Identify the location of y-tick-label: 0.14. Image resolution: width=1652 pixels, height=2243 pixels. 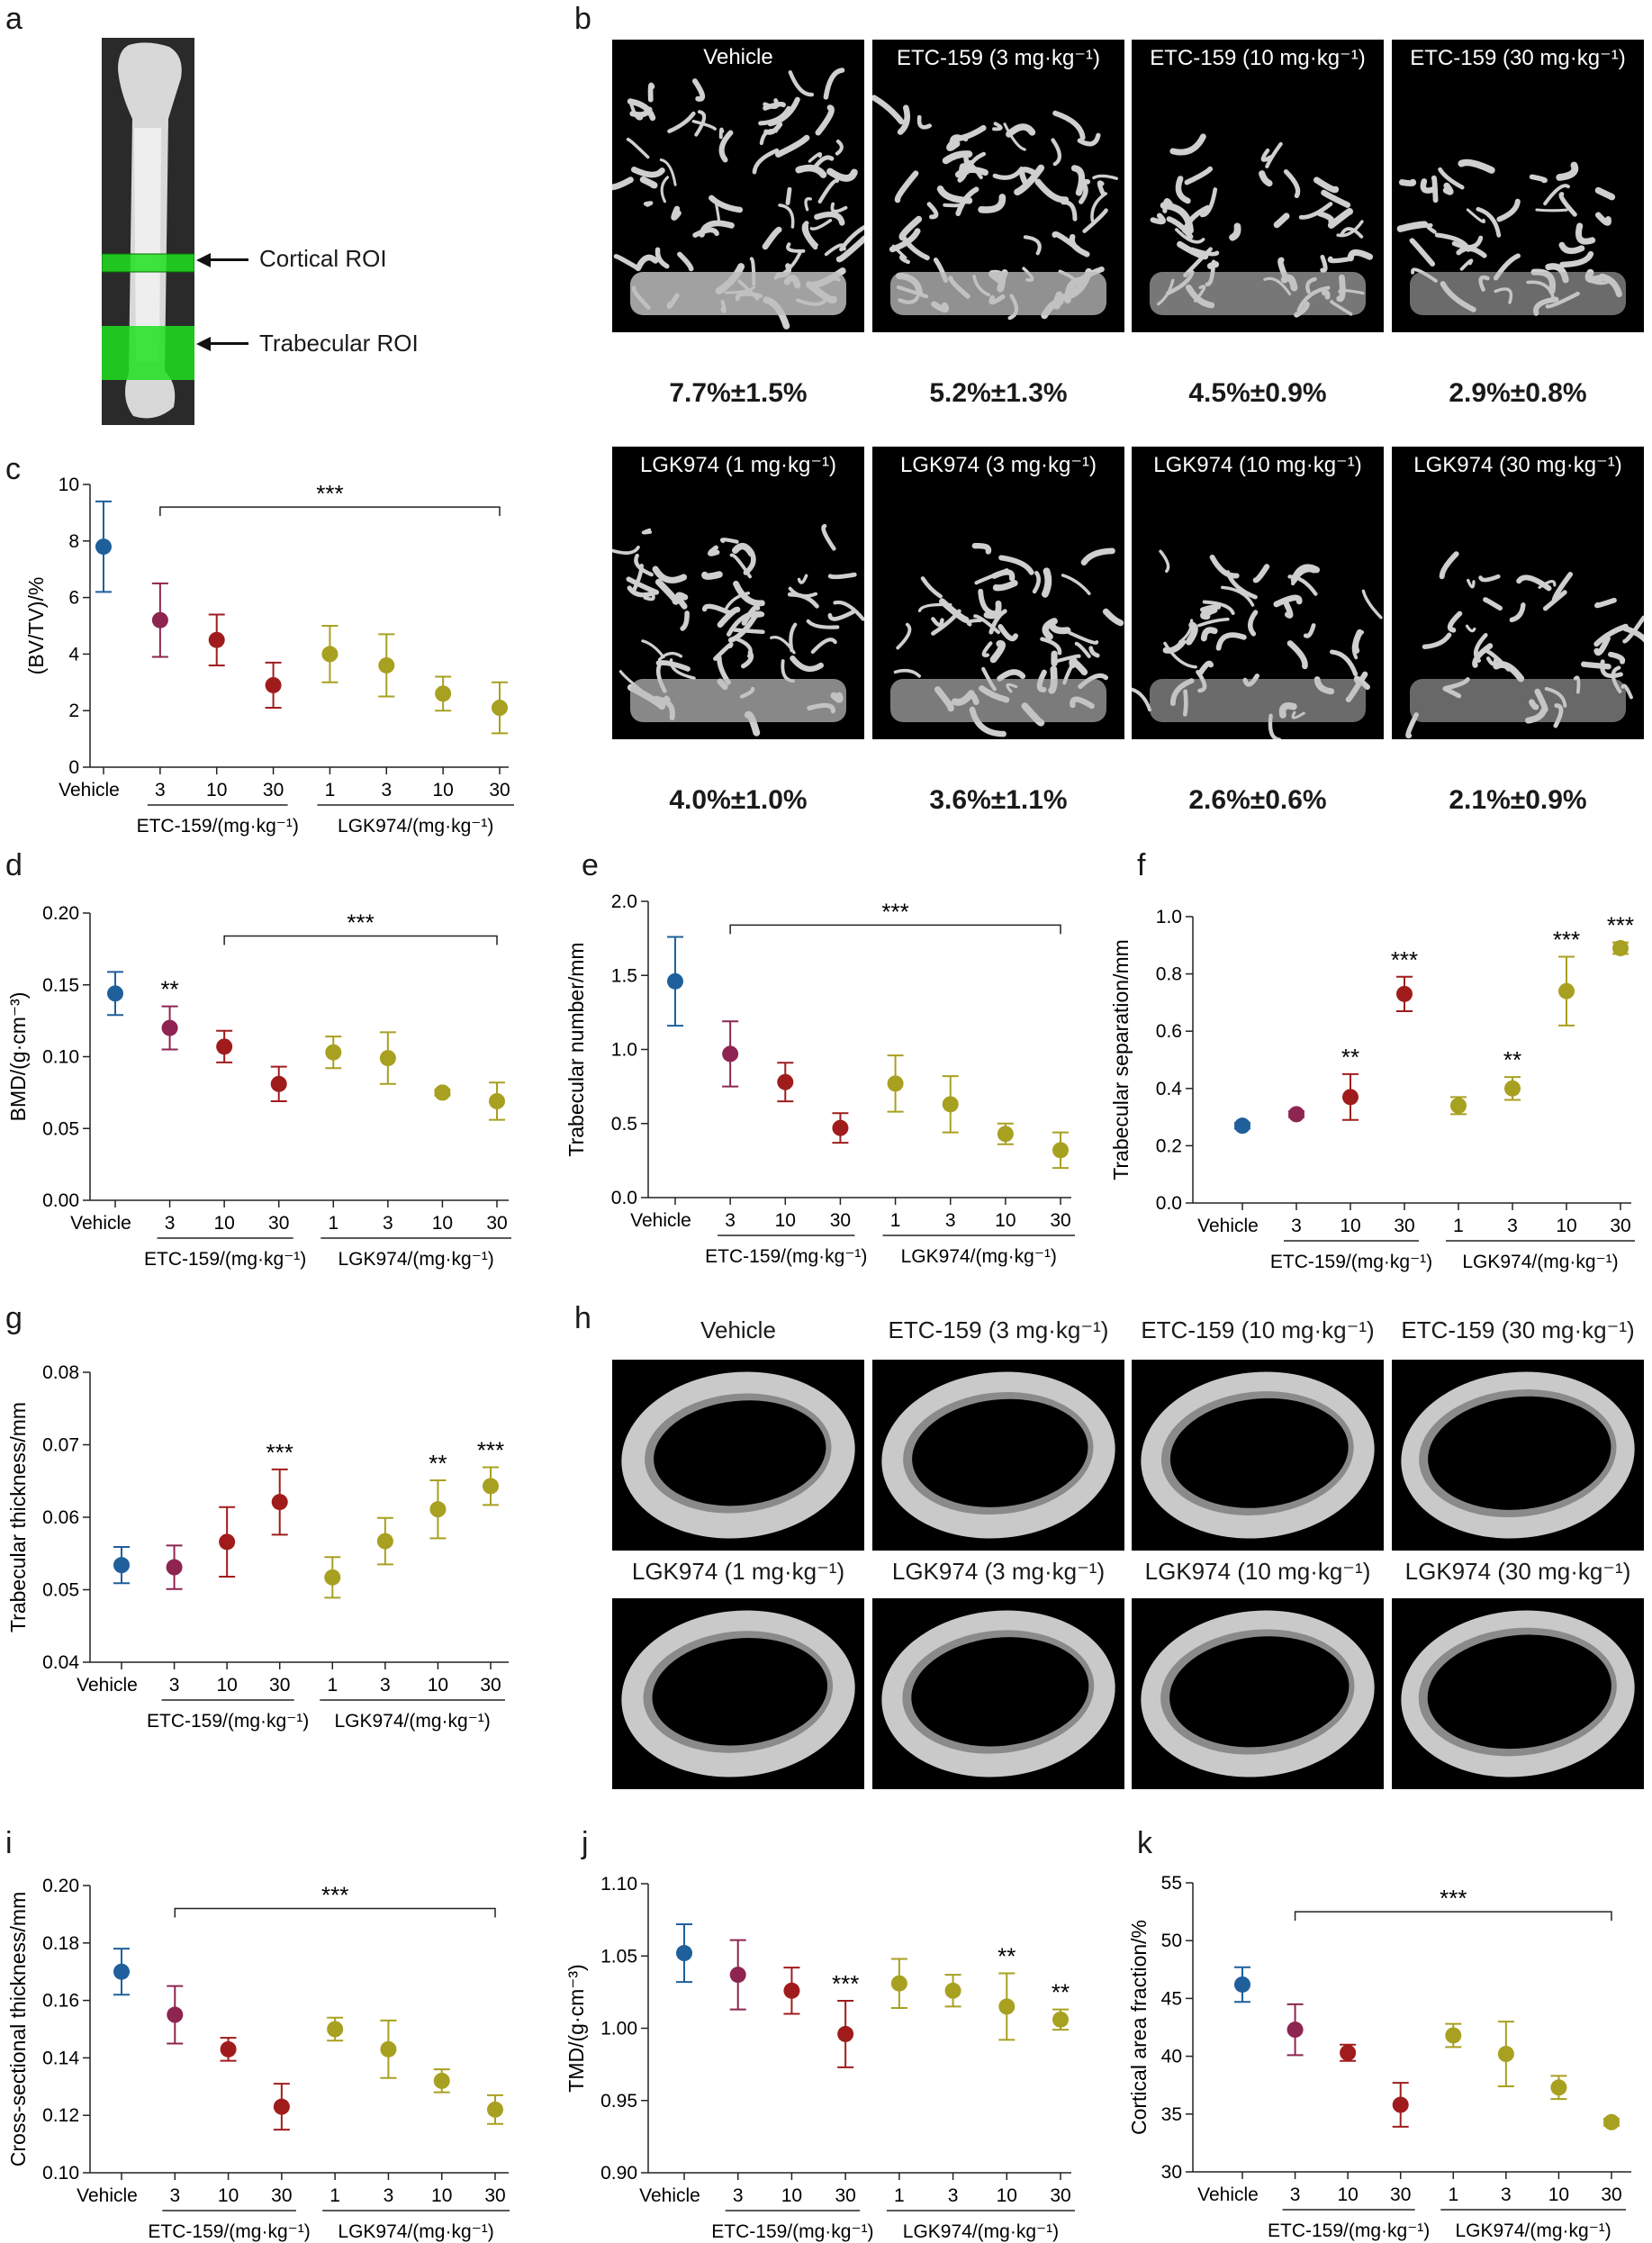
(60, 2058).